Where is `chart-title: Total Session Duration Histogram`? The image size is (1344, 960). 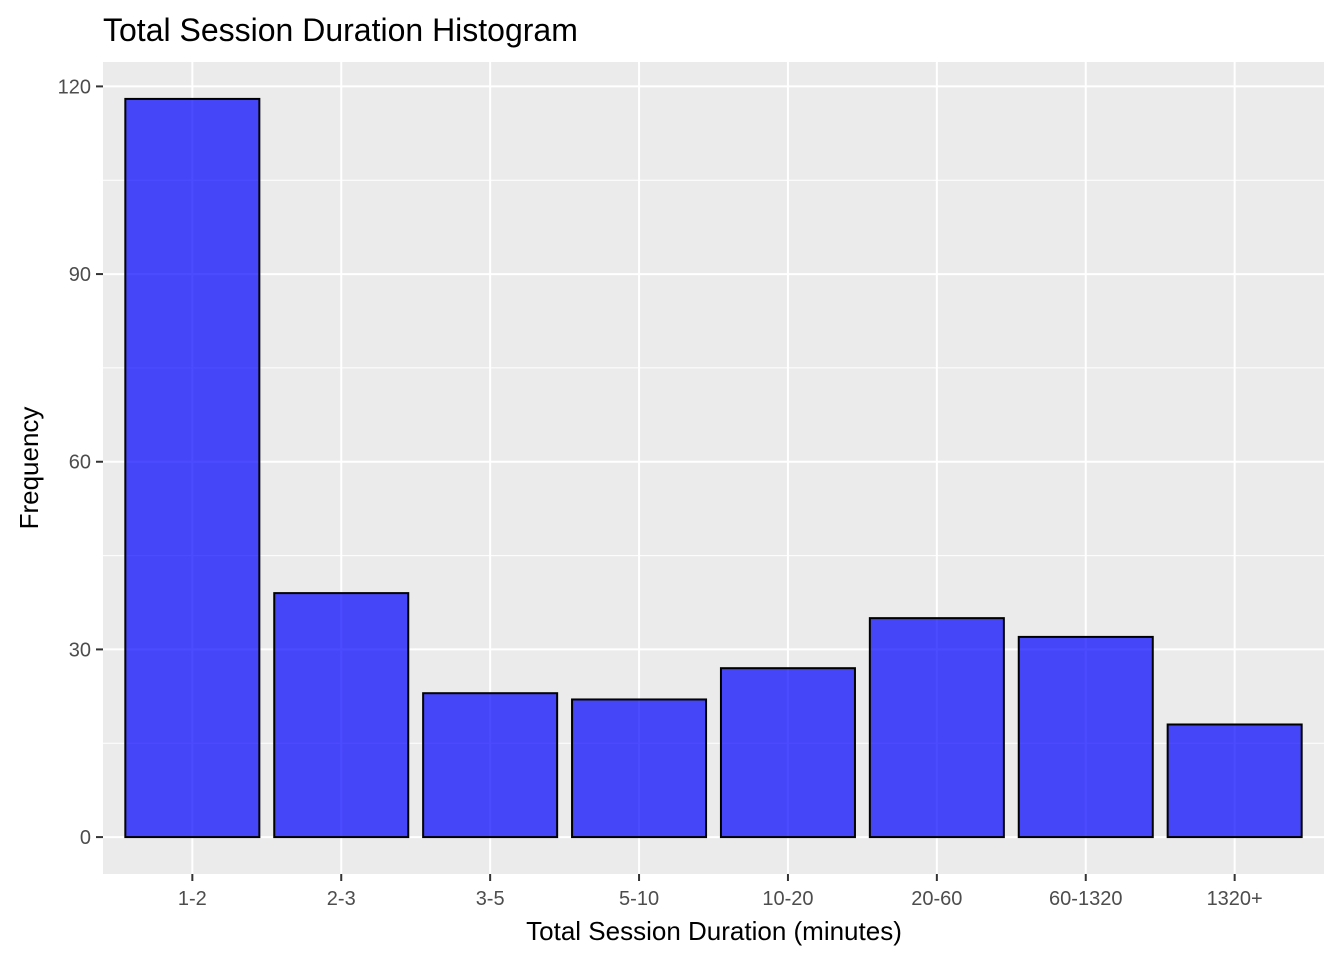
chart-title: Total Session Duration Histogram is located at coordinates (340, 30).